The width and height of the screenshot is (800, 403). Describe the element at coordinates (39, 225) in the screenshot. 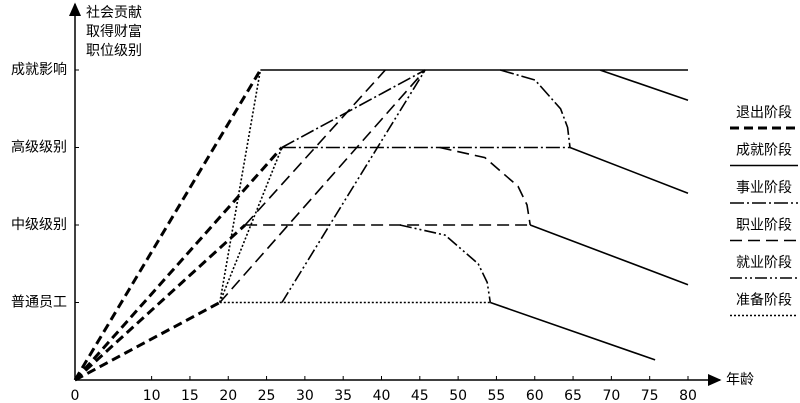

I see `y-tick-label: 中级级别` at that location.